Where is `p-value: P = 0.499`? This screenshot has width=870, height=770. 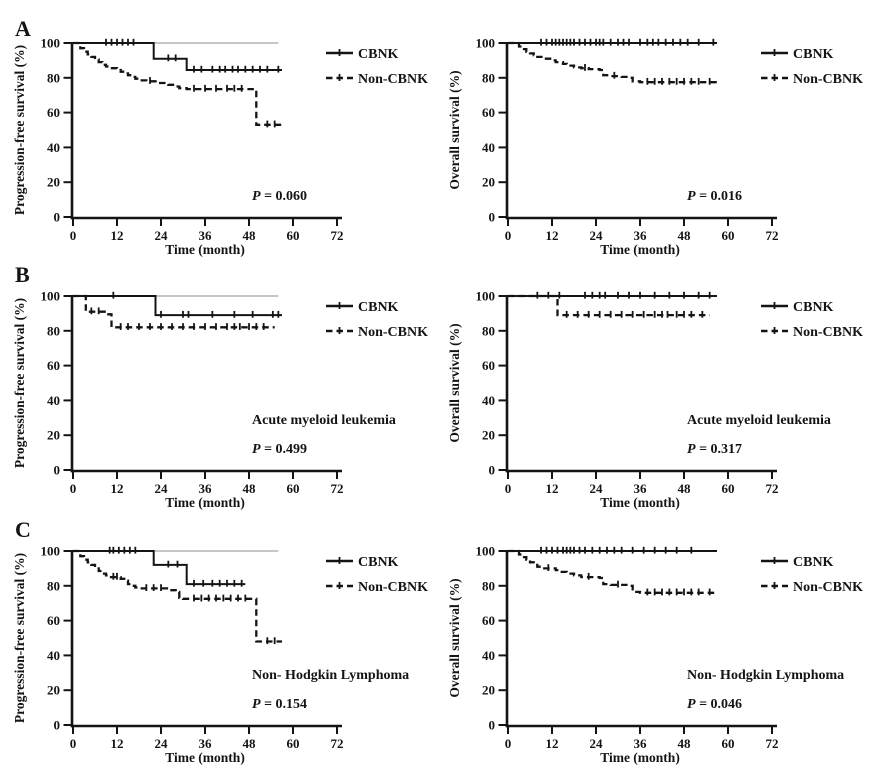 p-value: P = 0.499 is located at coordinates (279, 449).